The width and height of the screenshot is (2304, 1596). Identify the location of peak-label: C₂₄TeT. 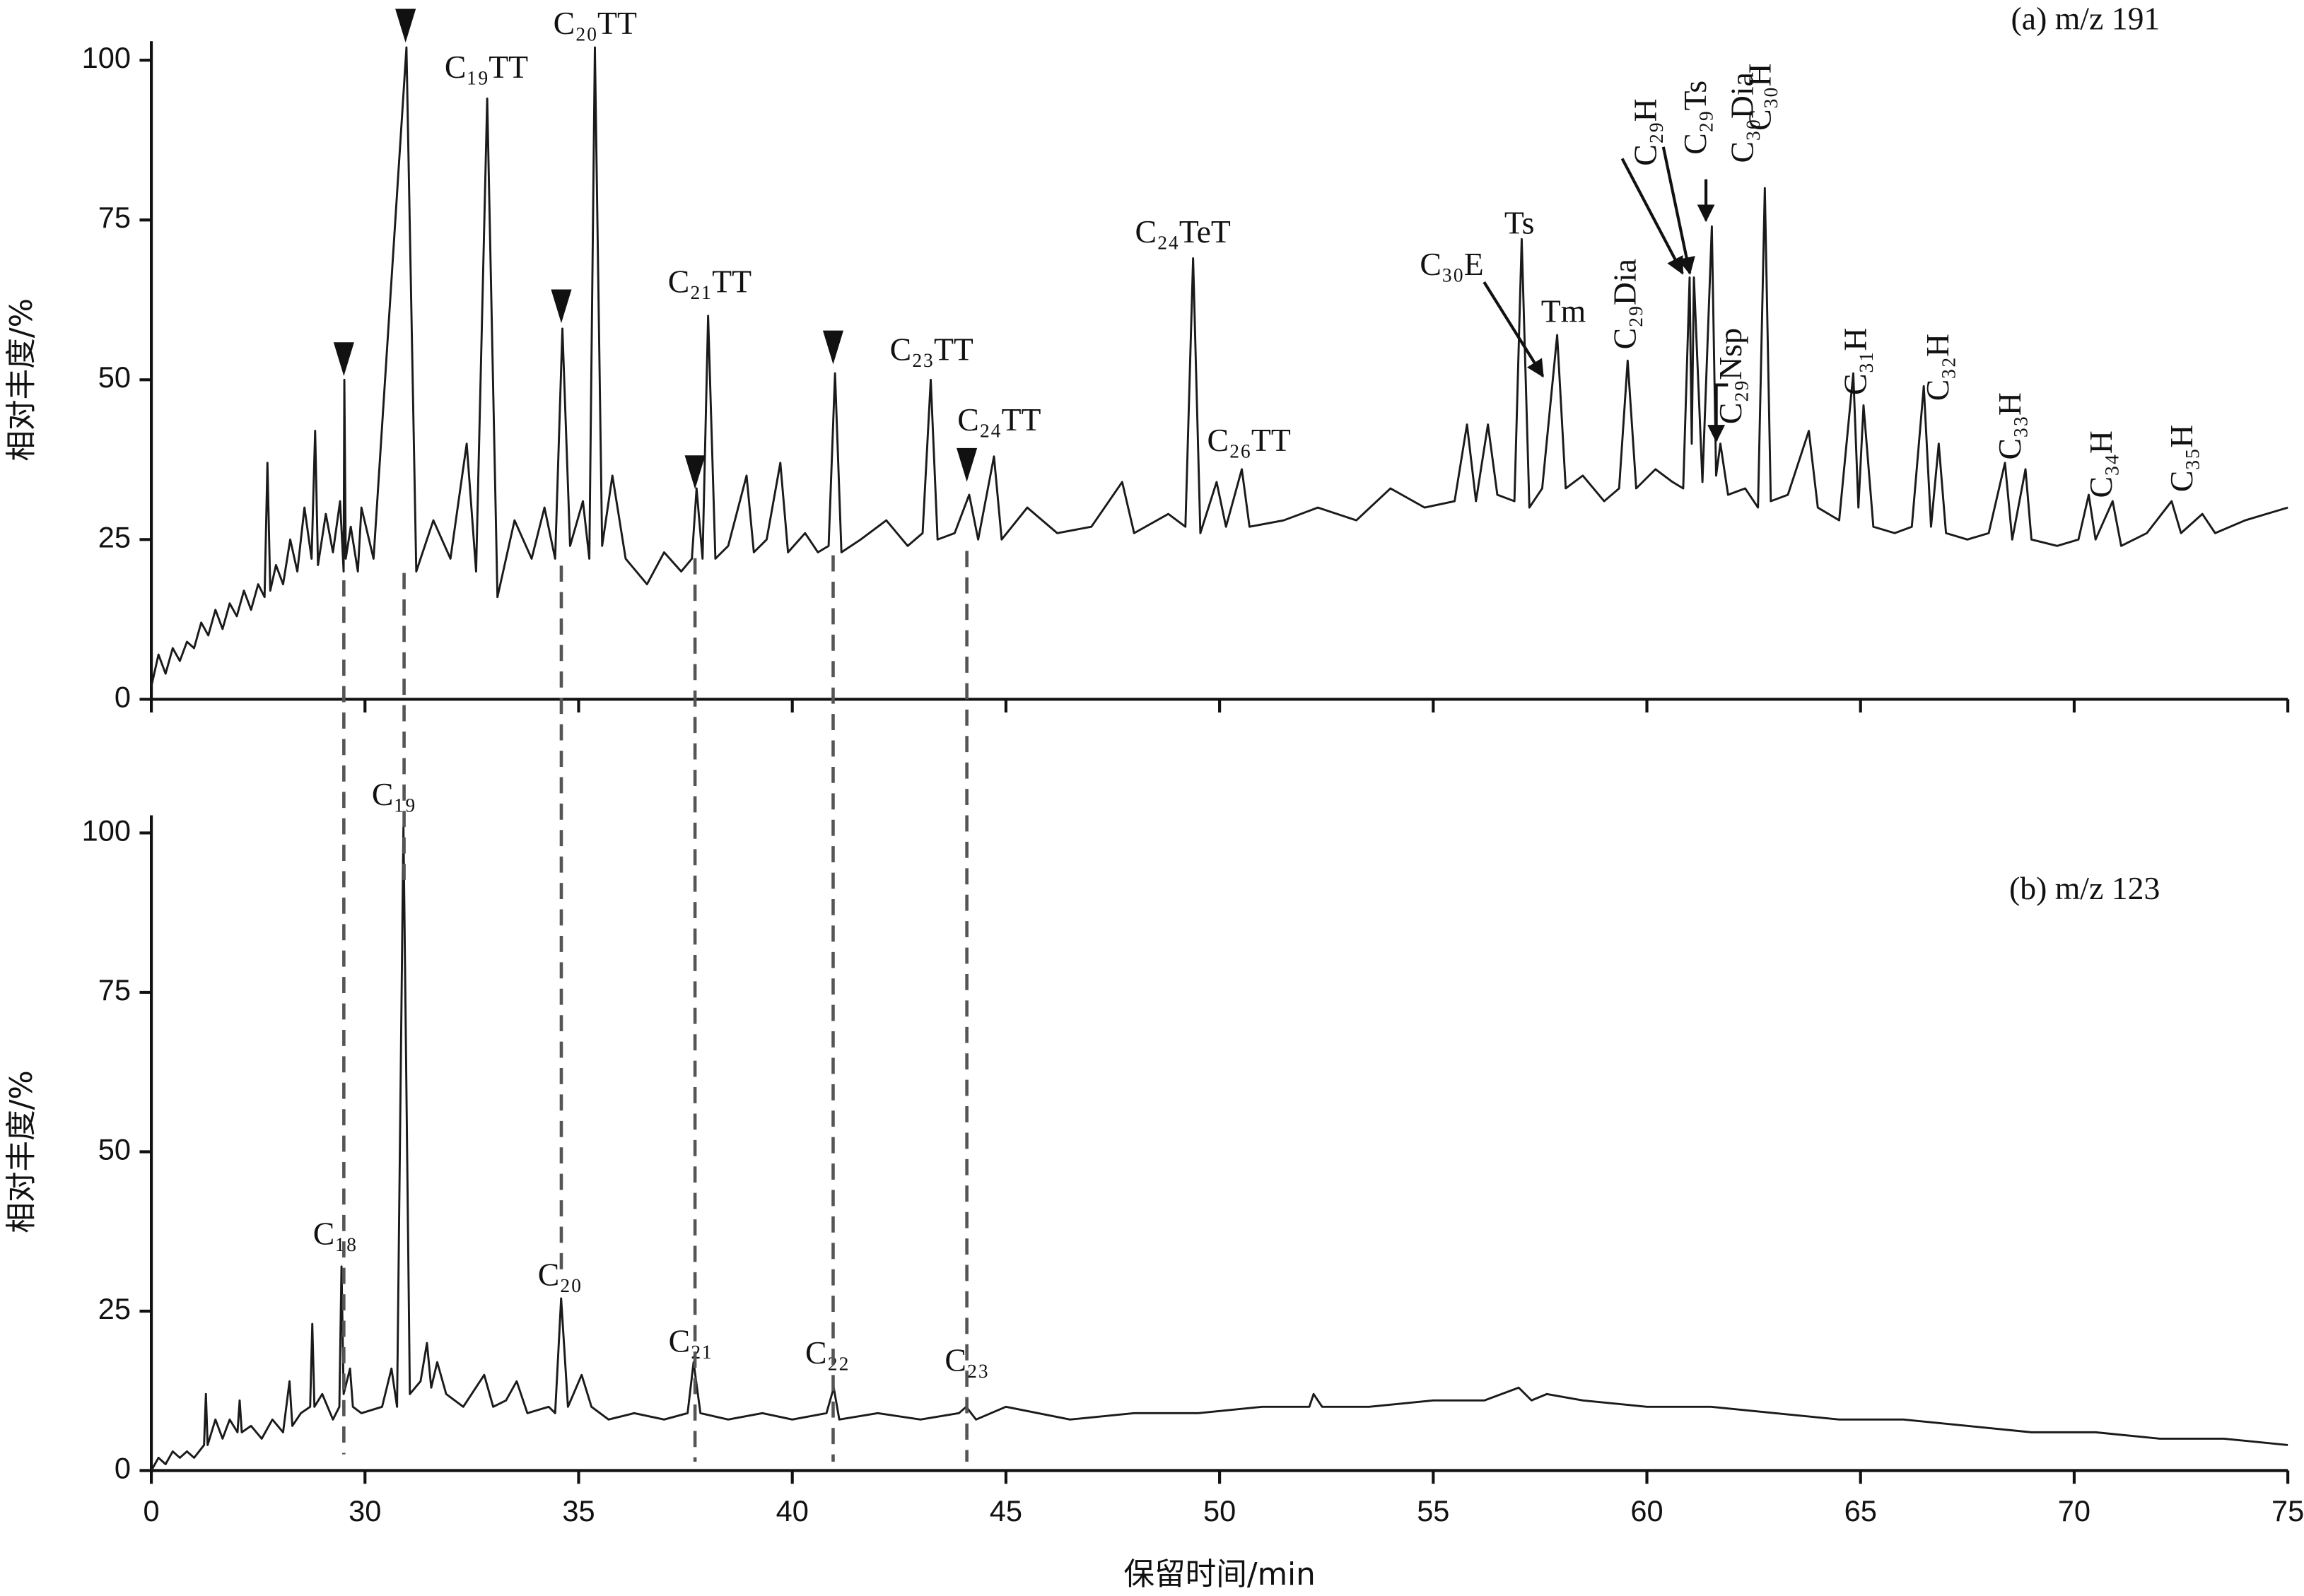
(1182, 232).